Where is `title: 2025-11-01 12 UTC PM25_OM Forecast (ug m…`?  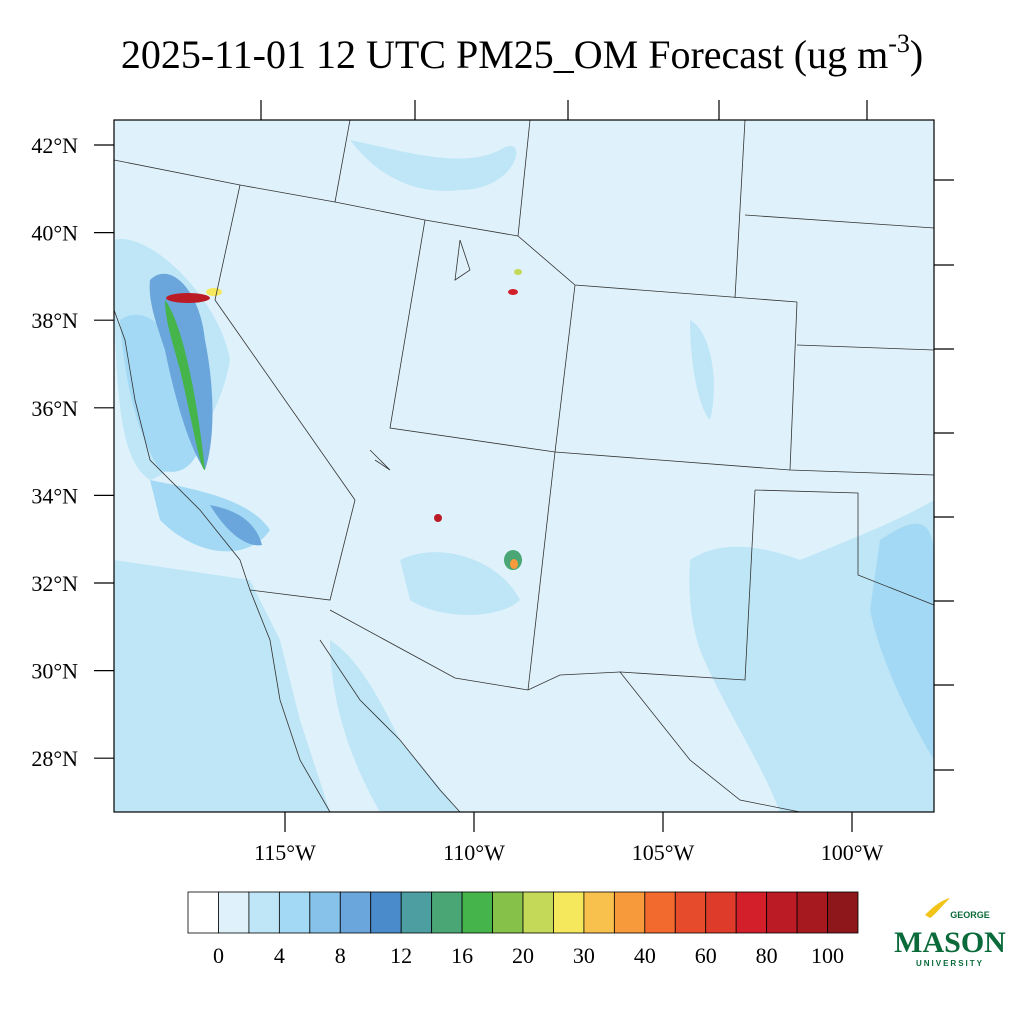
title: 2025-11-01 12 UTC PM25_OM Forecast (ug m… is located at coordinates (522, 53).